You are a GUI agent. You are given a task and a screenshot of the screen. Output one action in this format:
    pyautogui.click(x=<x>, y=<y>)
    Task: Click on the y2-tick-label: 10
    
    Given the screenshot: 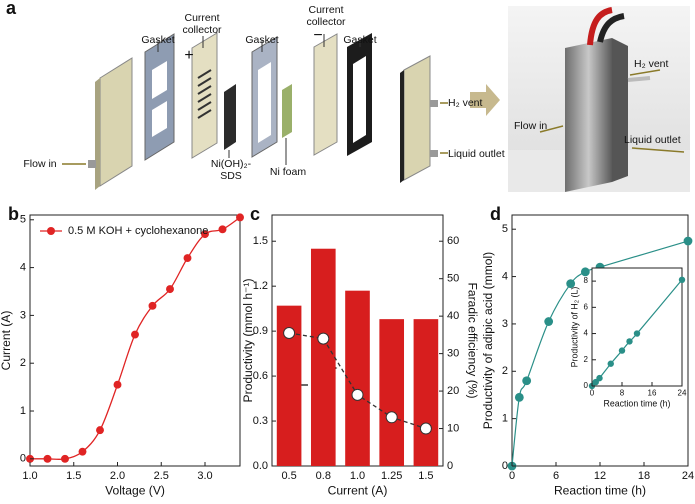 What is the action you would take?
    pyautogui.click(x=453, y=428)
    